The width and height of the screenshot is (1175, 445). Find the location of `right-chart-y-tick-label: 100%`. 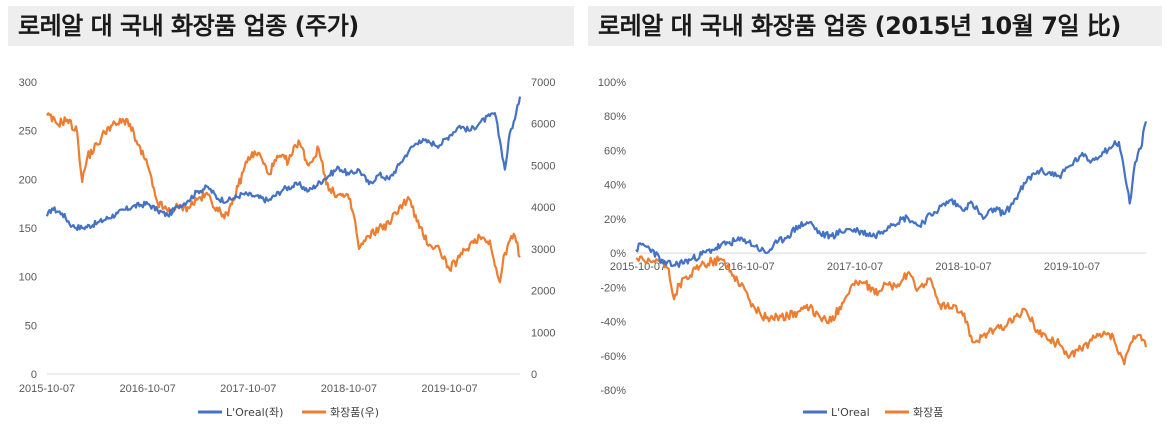

right-chart-y-tick-label: 100% is located at coordinates (612, 83).